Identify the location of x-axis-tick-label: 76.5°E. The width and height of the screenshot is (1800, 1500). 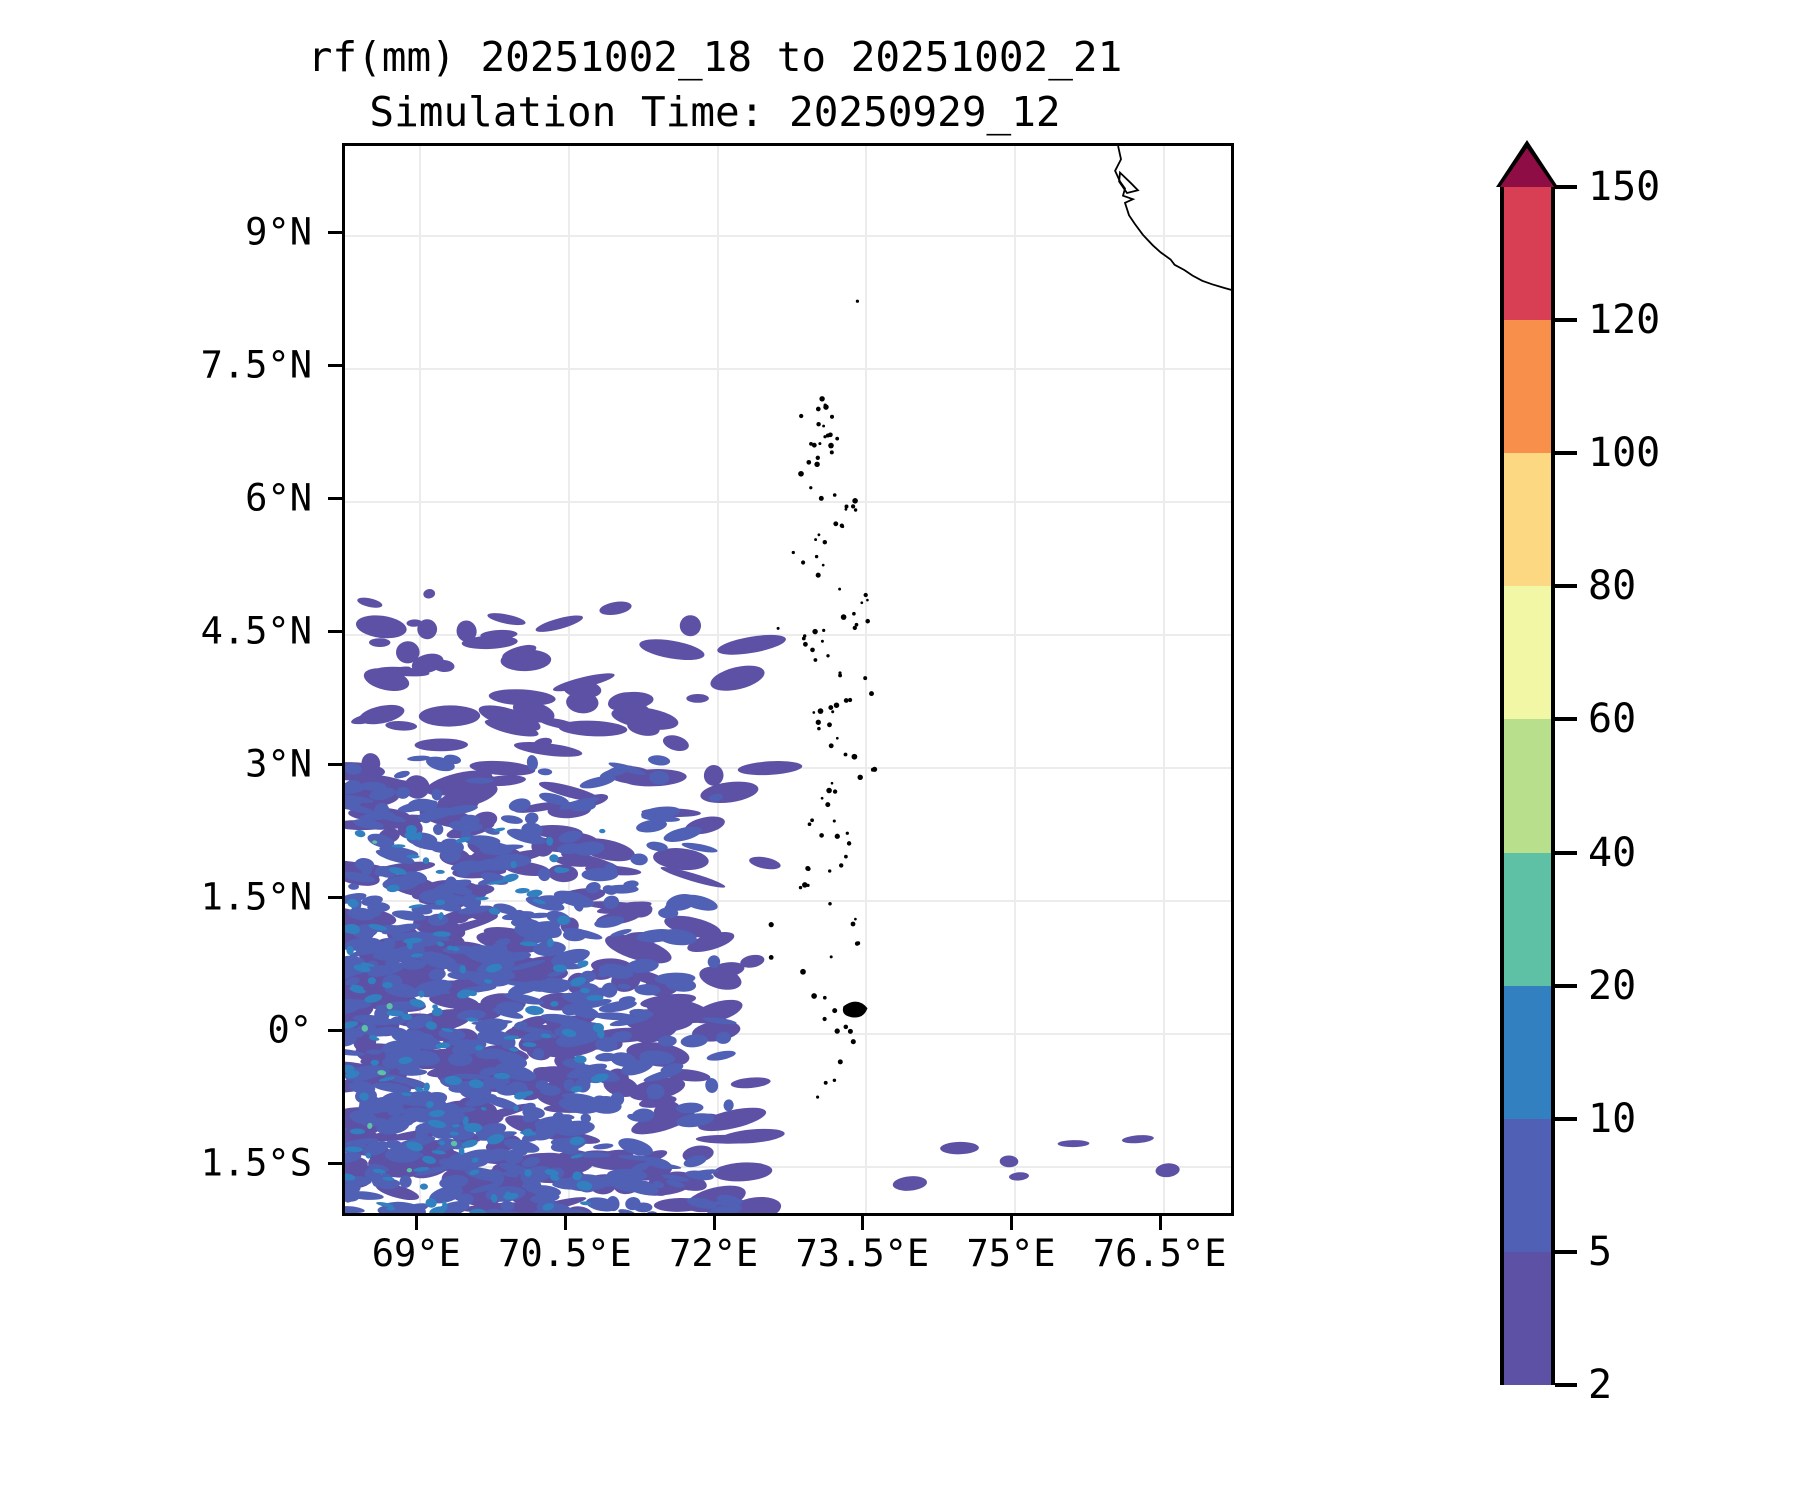
(1159, 1253).